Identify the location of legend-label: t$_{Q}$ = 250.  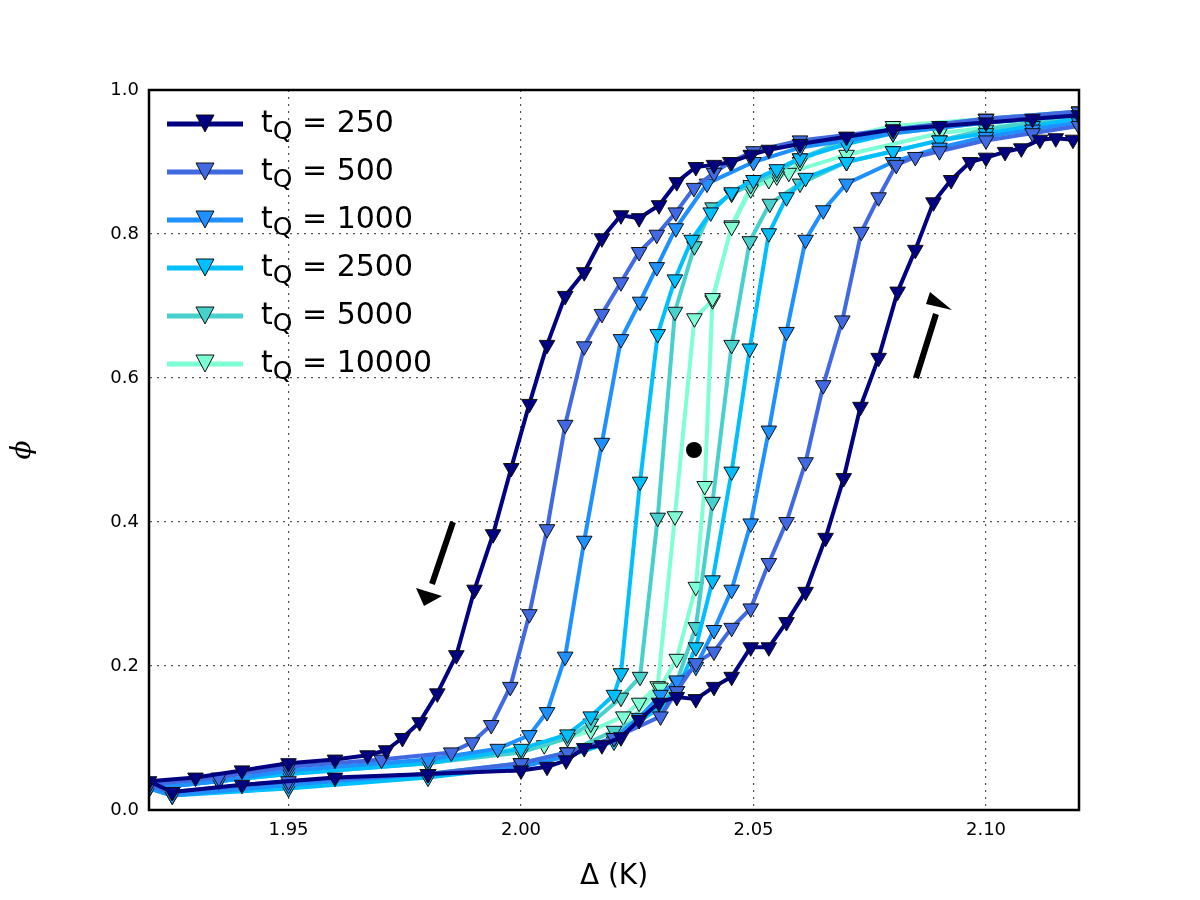
(327, 124).